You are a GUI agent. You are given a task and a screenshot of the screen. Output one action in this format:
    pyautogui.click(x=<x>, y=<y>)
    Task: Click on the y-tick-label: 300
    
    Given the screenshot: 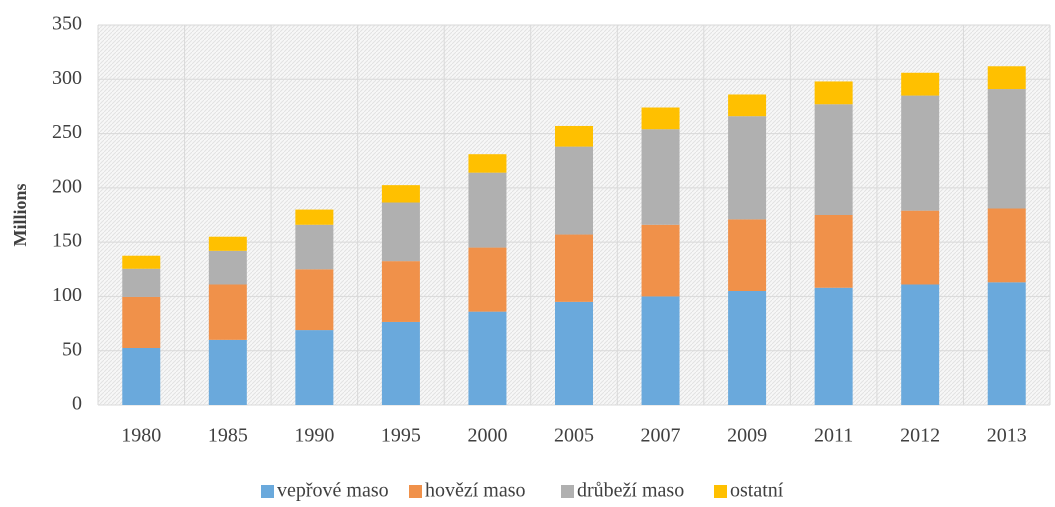 What is the action you would take?
    pyautogui.click(x=67, y=78)
    